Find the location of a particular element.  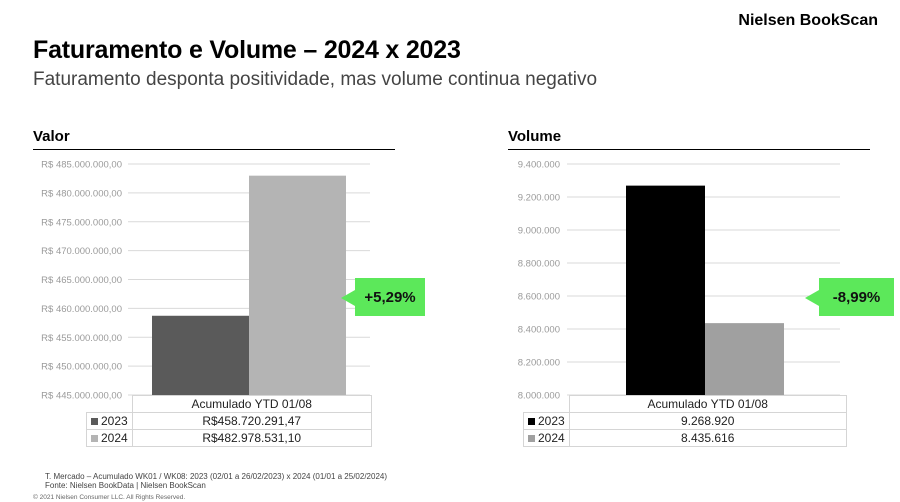

valor-table-header-row: Acumulado YTD 01/08 is located at coordinates (229, 404).